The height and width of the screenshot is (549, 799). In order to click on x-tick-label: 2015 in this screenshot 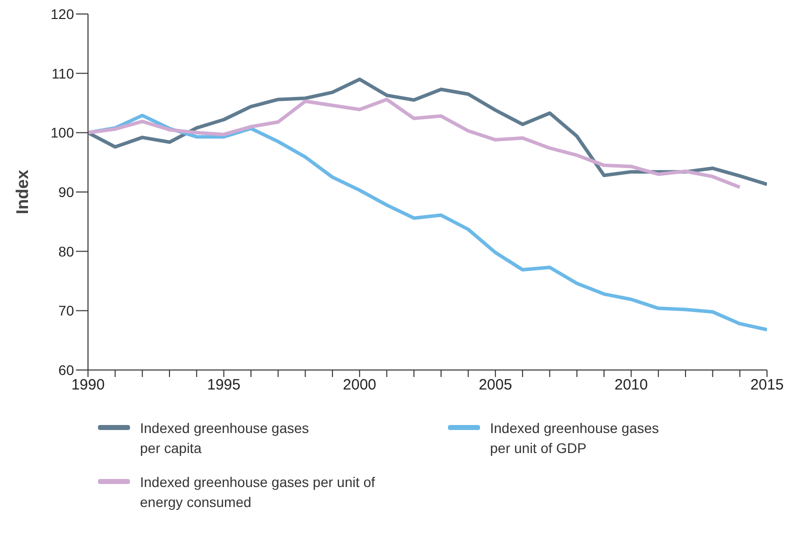, I will do `click(767, 385)`.